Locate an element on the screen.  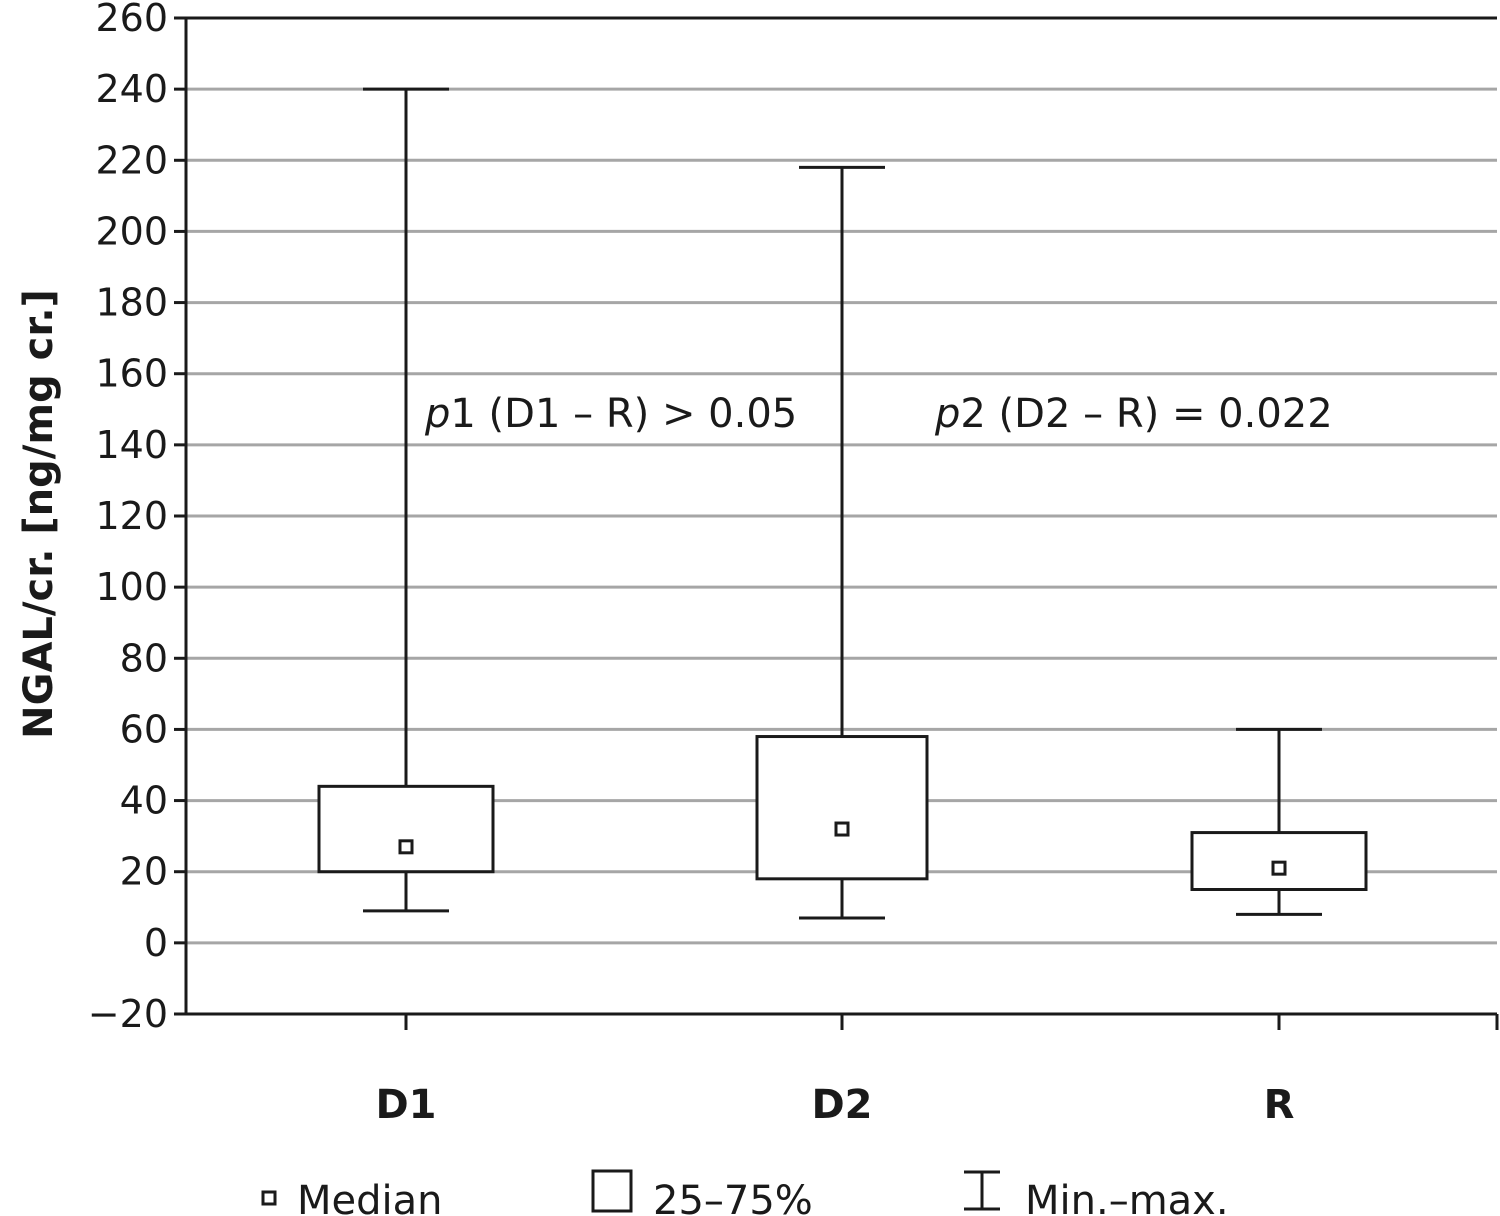
box-D1 is located at coordinates (406, 500).